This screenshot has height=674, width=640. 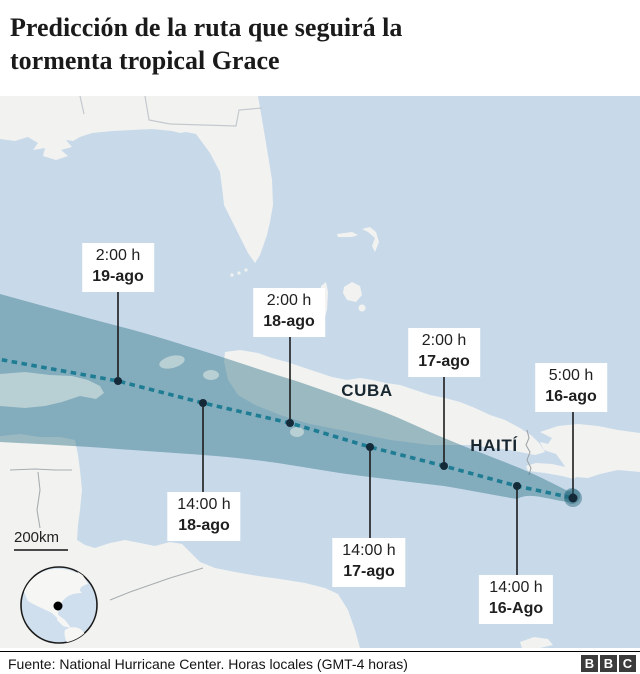 What do you see at coordinates (136, 179) in the screenshot?
I see `land-usa-florida` at bounding box center [136, 179].